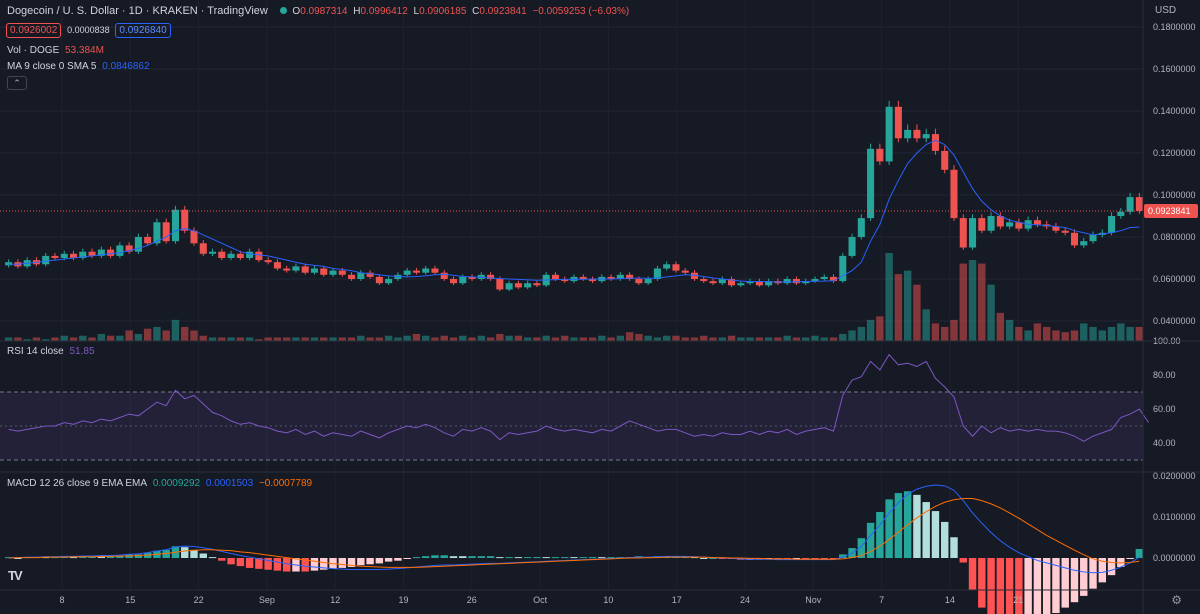 The height and width of the screenshot is (614, 1200). Describe the element at coordinates (574, 533) in the screenshot. I see `signal-line` at that location.